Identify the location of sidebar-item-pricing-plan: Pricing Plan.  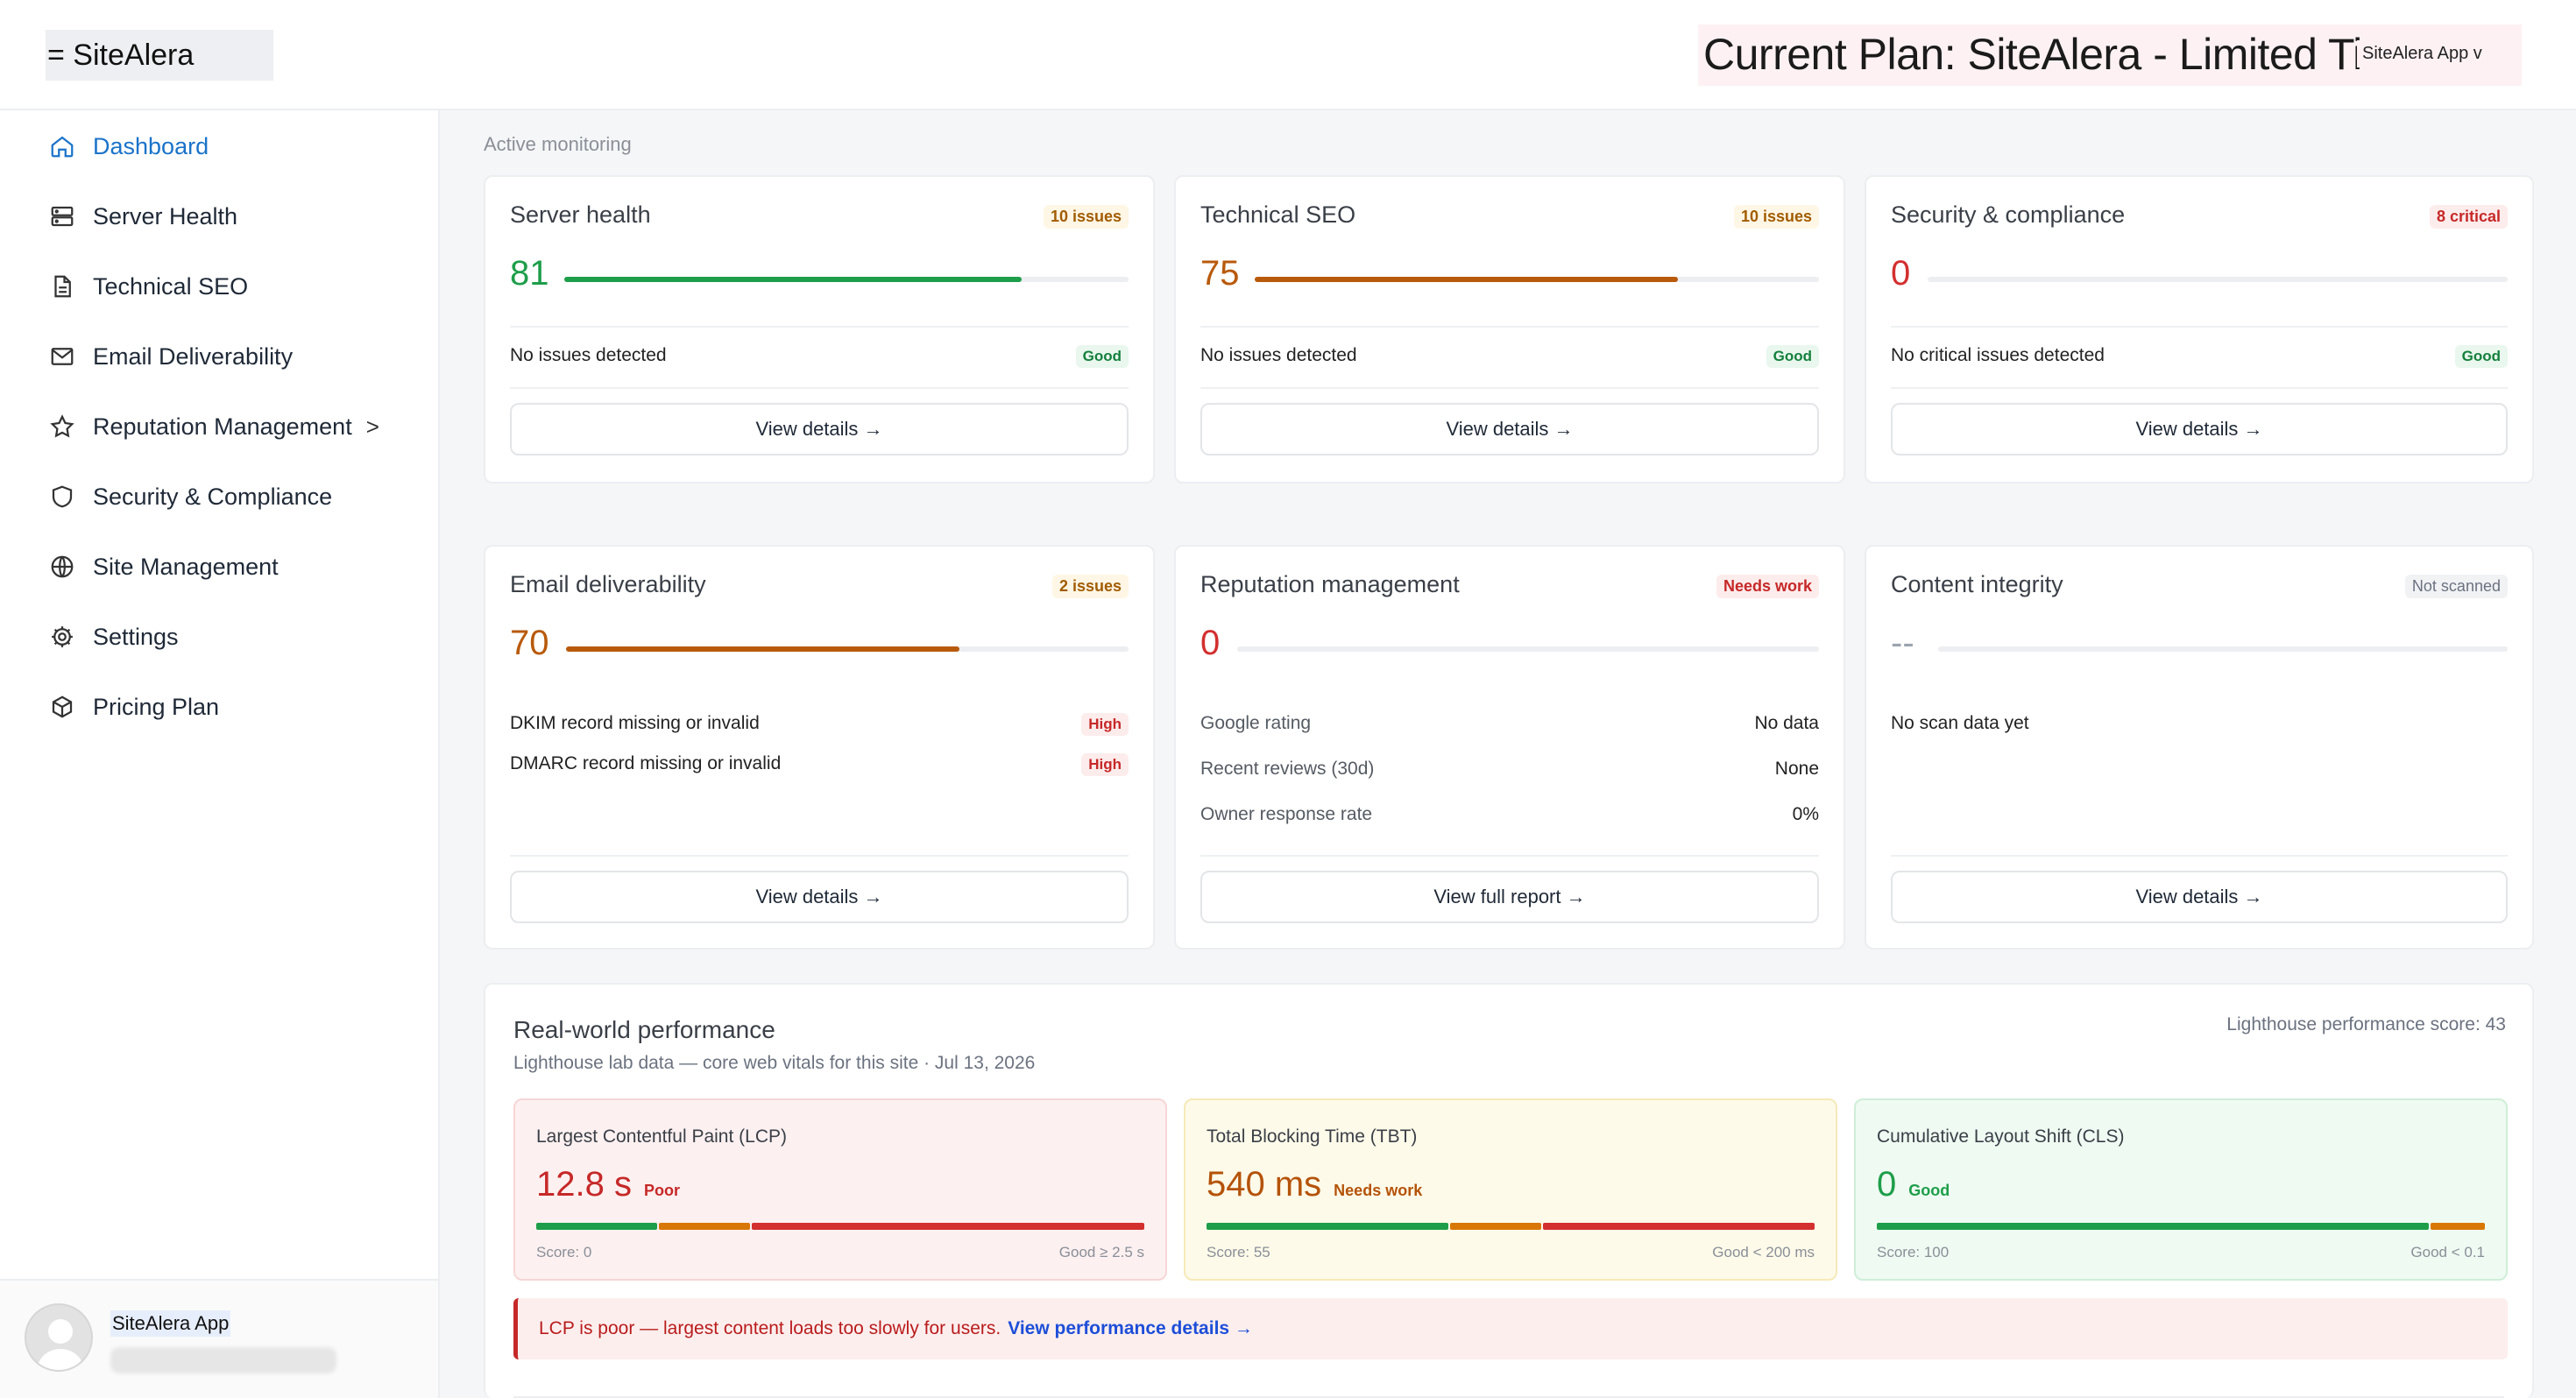
(133, 707).